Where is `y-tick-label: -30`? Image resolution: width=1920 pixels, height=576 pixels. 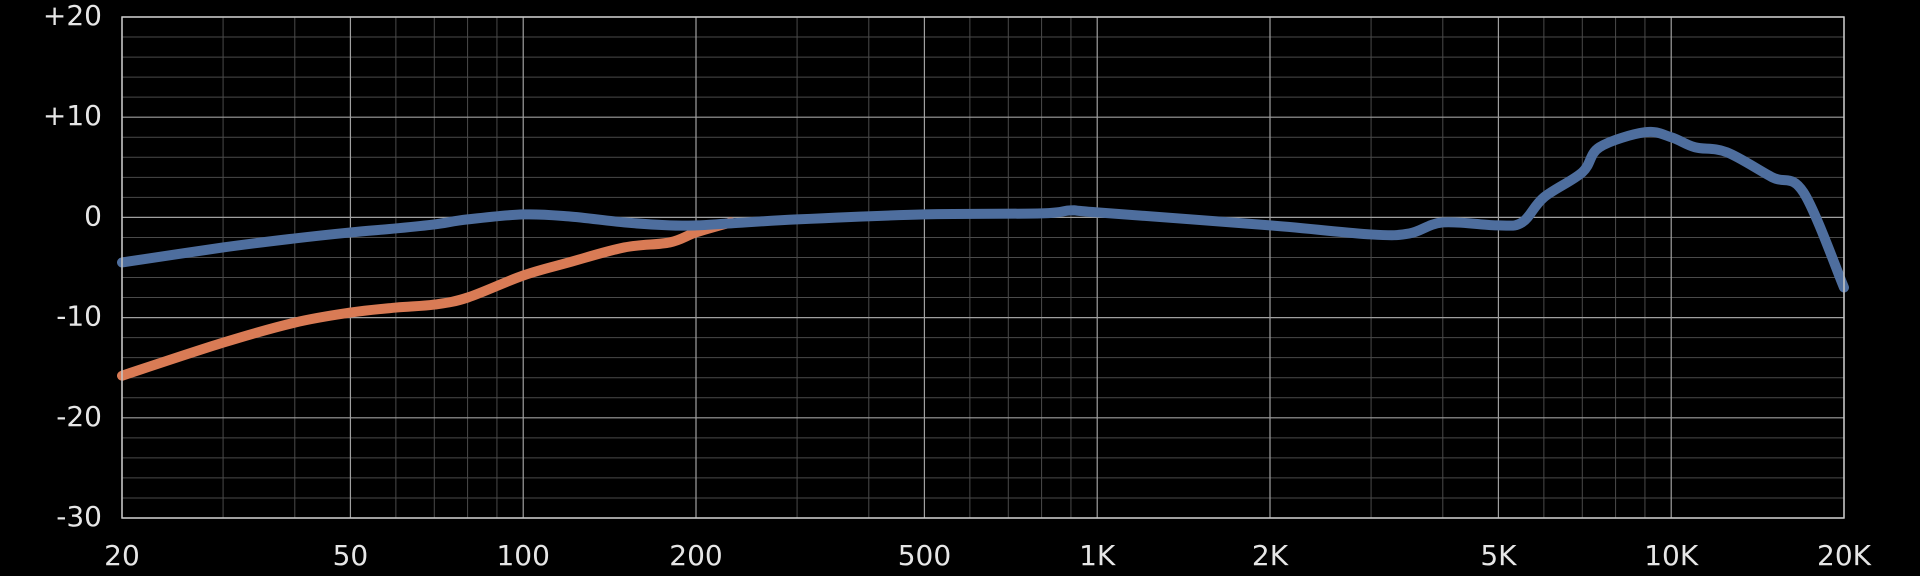 y-tick-label: -30 is located at coordinates (79, 516).